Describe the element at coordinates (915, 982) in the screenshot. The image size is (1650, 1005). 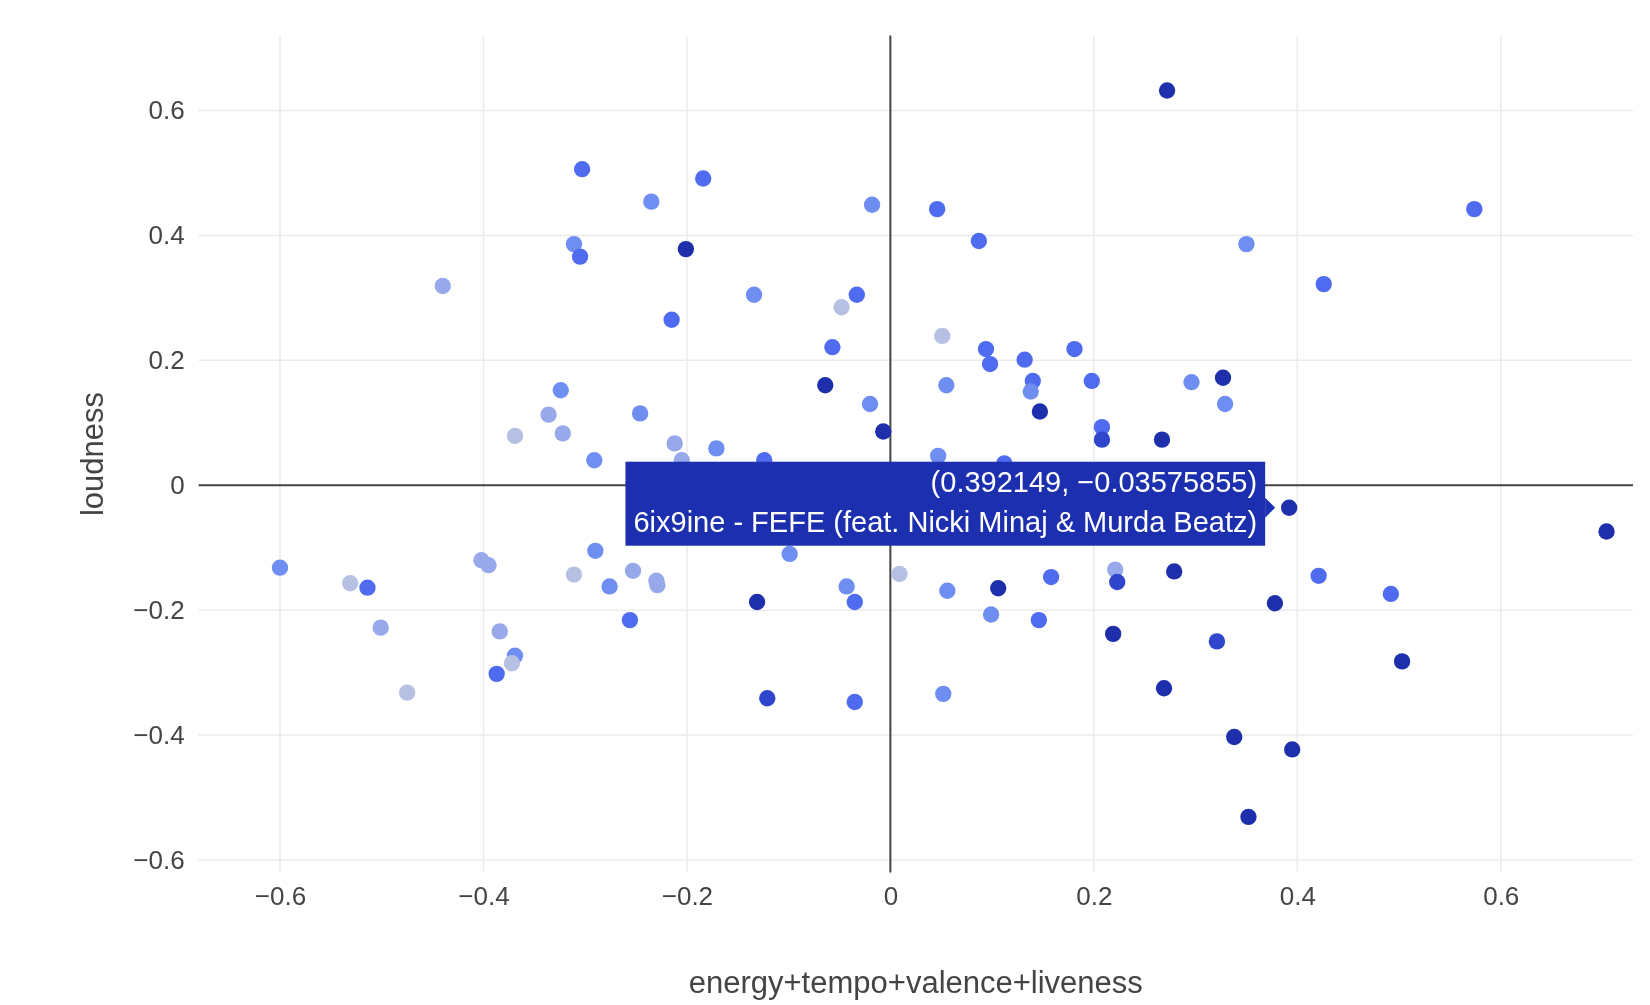
I see `x-axis-title: energy+tempo+valence+liveness` at that location.